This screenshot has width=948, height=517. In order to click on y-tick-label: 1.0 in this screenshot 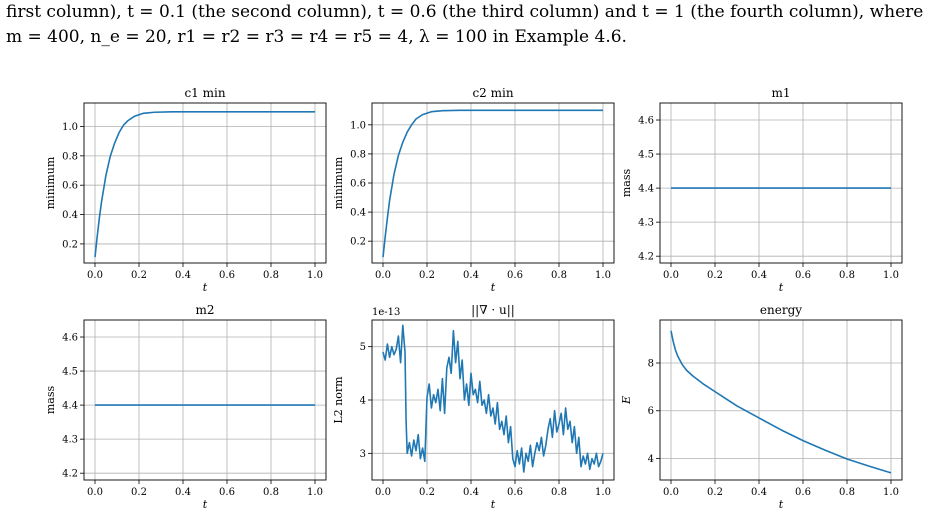, I will do `click(70, 127)`.